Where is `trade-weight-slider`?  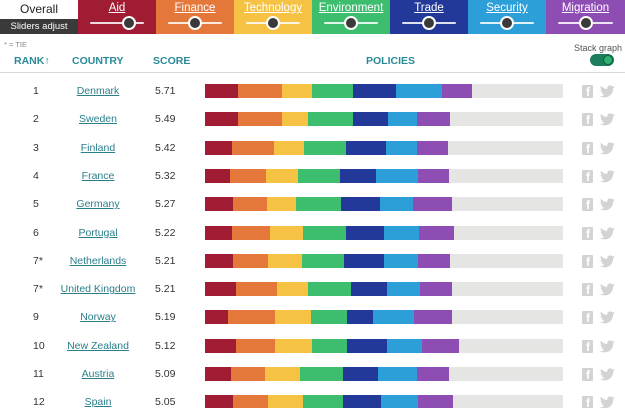
trade-weight-slider is located at coordinates (429, 23).